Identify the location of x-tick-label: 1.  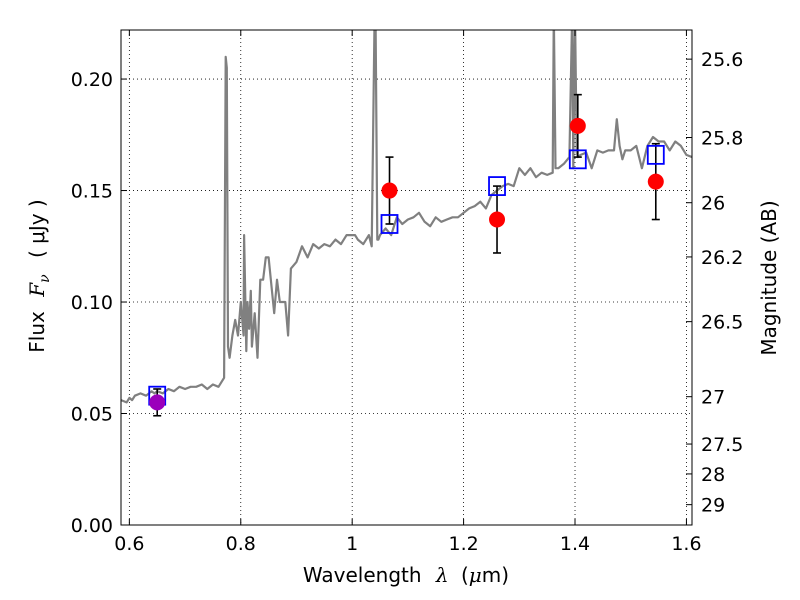
(352, 544).